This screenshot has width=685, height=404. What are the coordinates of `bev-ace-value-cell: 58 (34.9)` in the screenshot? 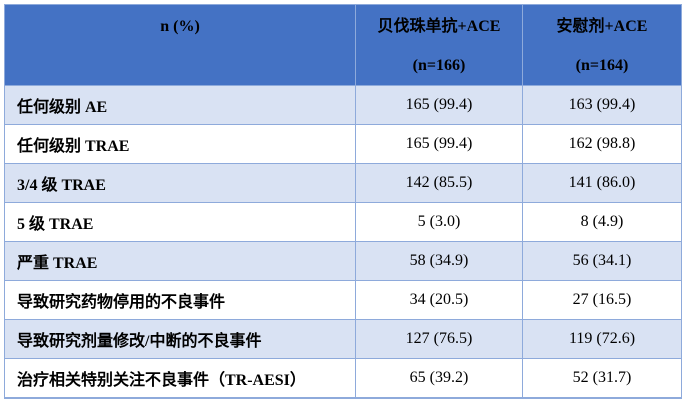 It's located at (439, 261).